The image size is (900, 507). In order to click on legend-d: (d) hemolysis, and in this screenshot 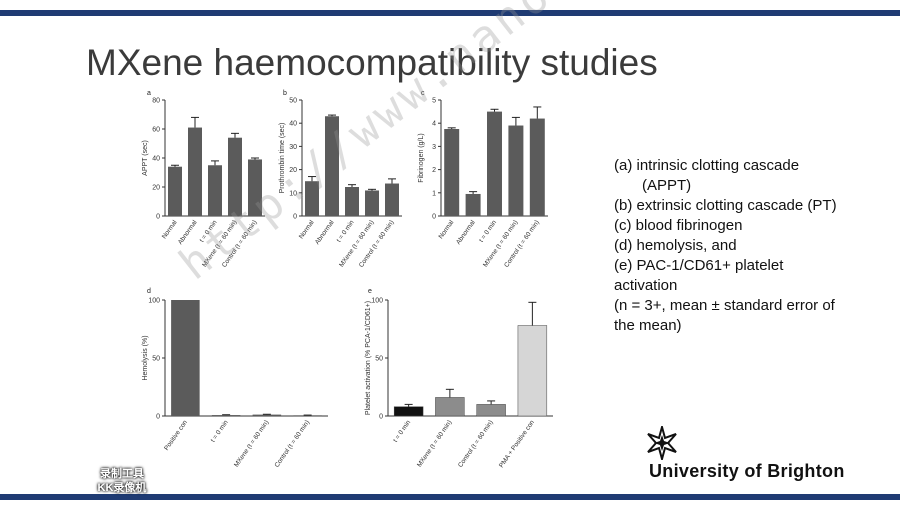, I will do `click(675, 245)`.